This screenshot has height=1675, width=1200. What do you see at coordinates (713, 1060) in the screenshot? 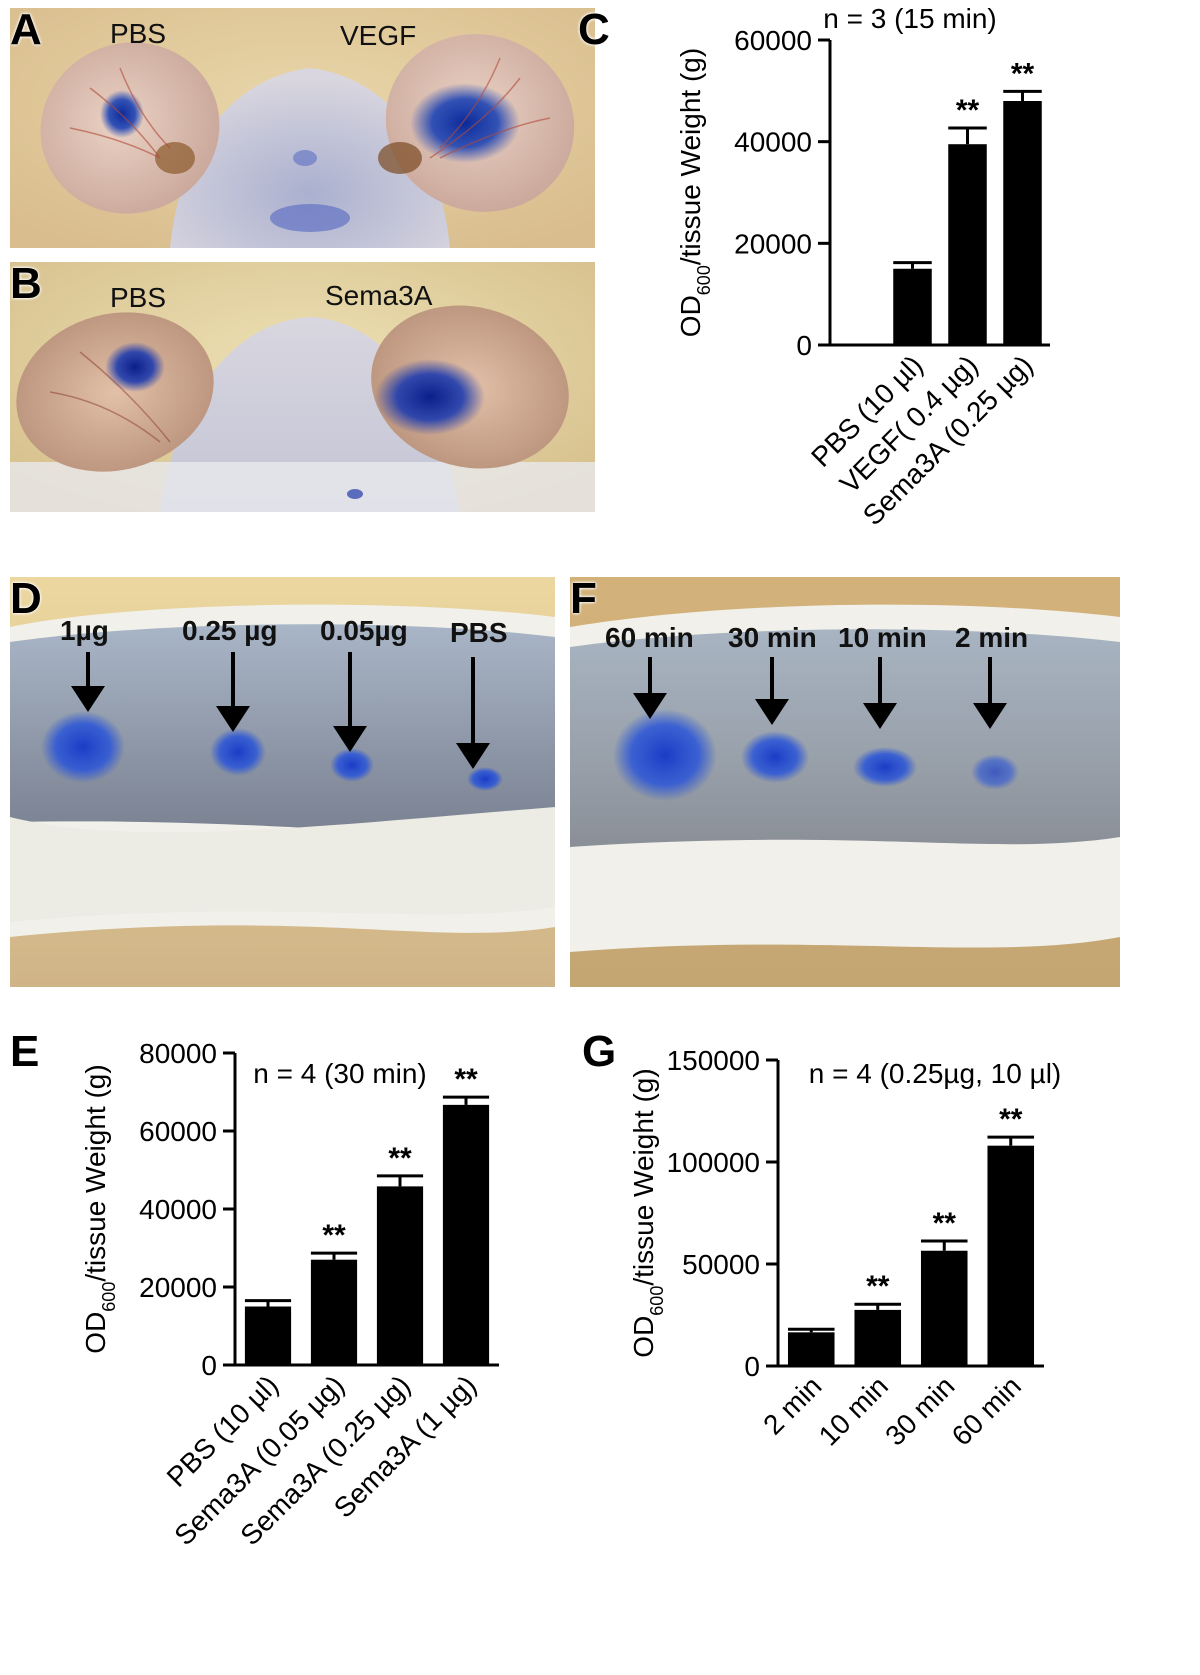
I see `y-tick-label: 150000` at bounding box center [713, 1060].